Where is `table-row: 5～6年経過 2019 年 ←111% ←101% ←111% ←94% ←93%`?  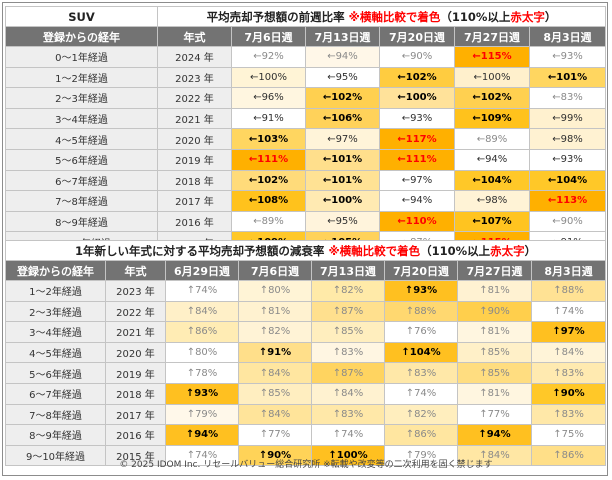
table-row: 5～6年経過 2019 年 ←111% ←101% ←111% ←94% ←93% is located at coordinates (306, 159).